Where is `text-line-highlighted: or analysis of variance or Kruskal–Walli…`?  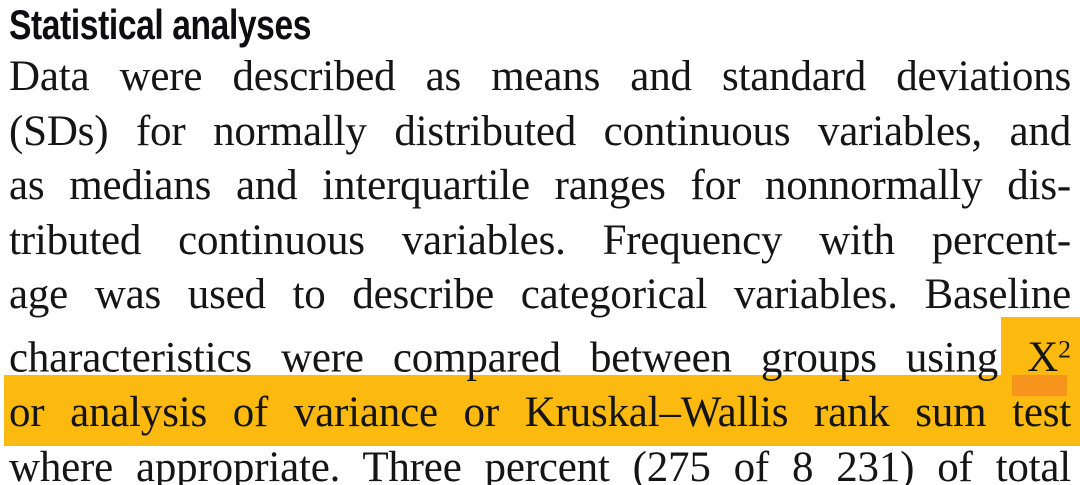 text-line-highlighted: or analysis of variance or Kruskal–Walli… is located at coordinates (540, 412).